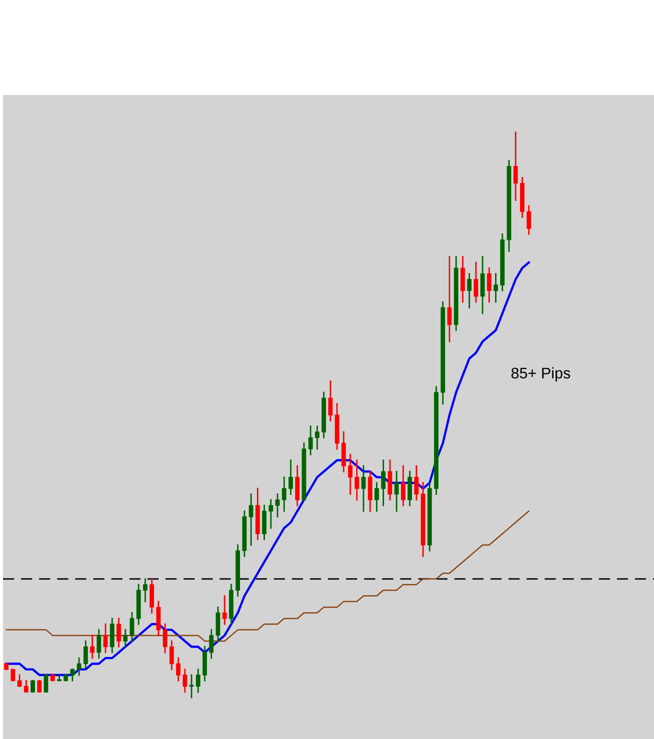  I want to click on annotation: 85+ Pips, so click(540, 374).